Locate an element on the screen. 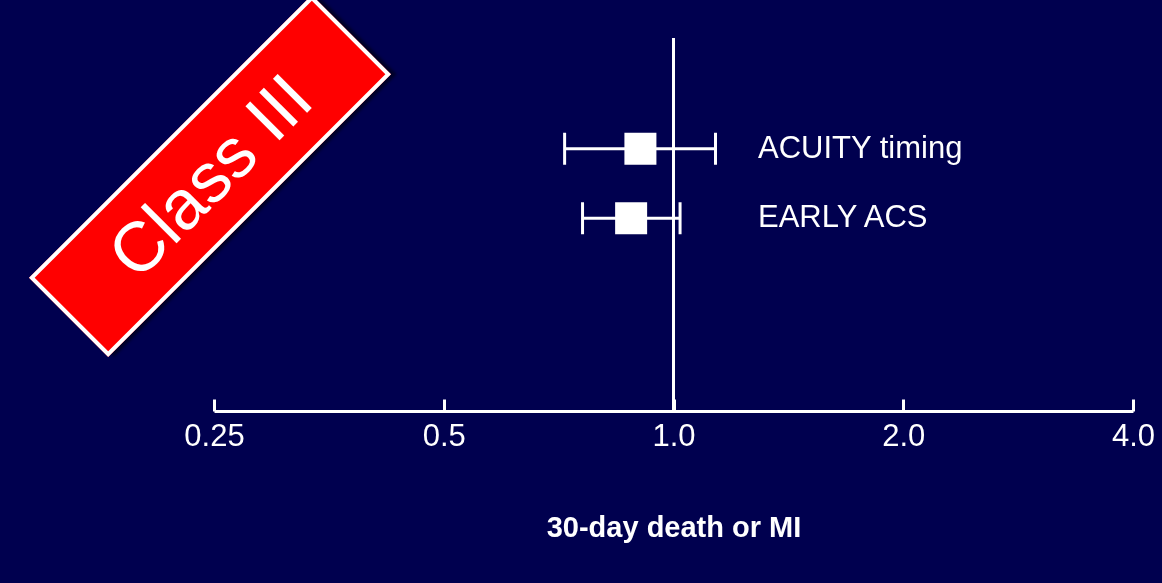  x-axis-title: 30-day death or MI is located at coordinates (674, 526).